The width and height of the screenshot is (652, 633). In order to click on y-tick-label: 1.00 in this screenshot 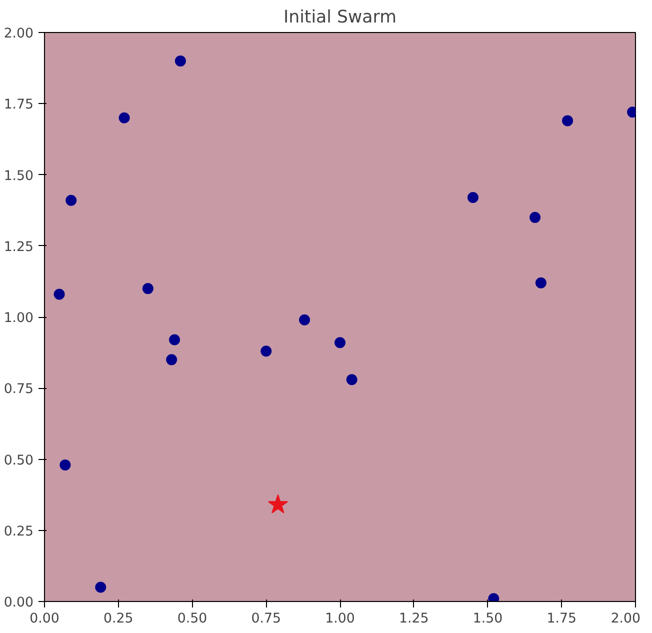, I will do `click(19, 318)`.